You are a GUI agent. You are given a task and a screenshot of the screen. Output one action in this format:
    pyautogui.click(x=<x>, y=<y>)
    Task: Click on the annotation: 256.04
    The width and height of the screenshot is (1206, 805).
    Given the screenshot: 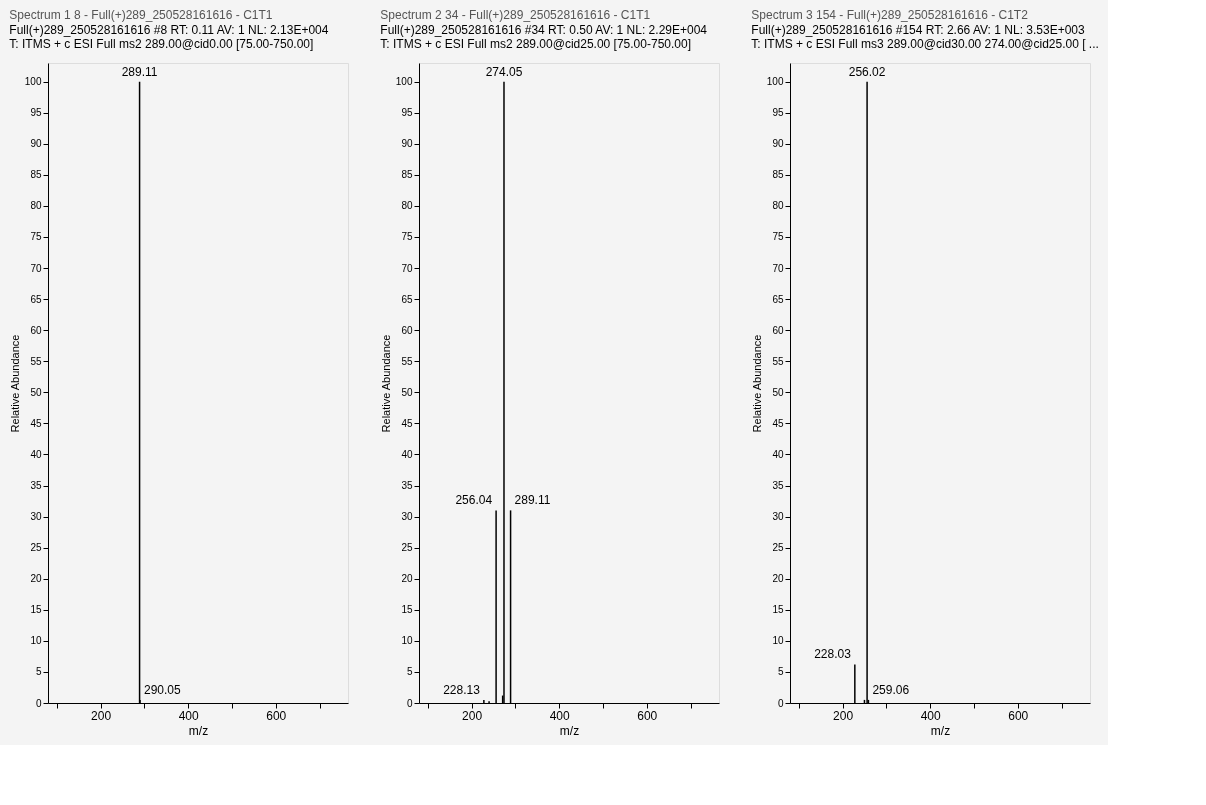 What is the action you would take?
    pyautogui.click(x=474, y=500)
    